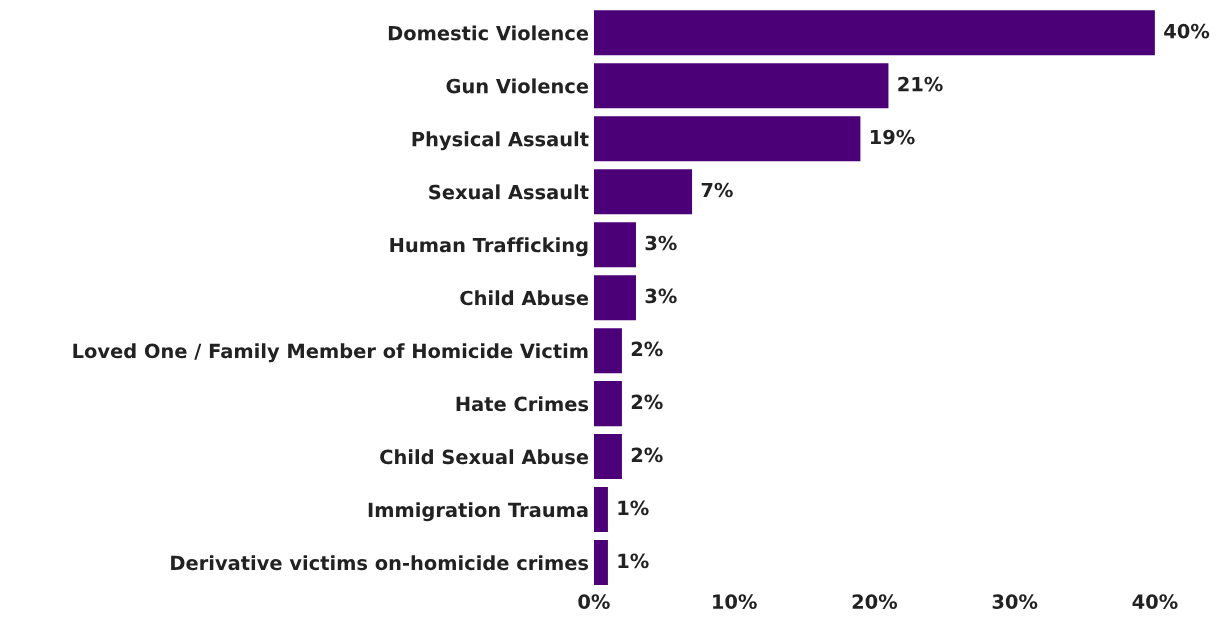 The image size is (1217, 630). What do you see at coordinates (330, 353) in the screenshot?
I see `y-tick-label: Loved One / Family Member of Homicide Victim` at bounding box center [330, 353].